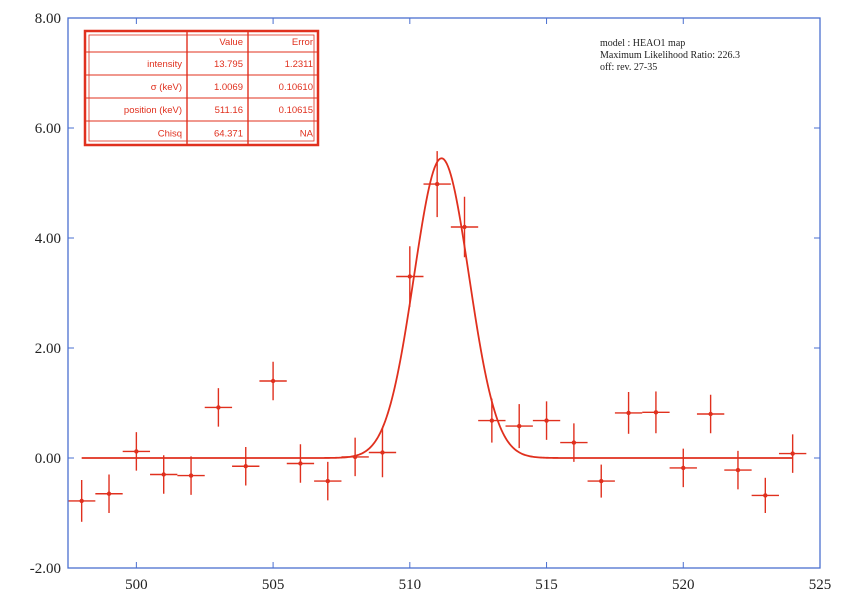  Describe the element at coordinates (136, 585) in the screenshot. I see `x-tick-label: 500` at that location.